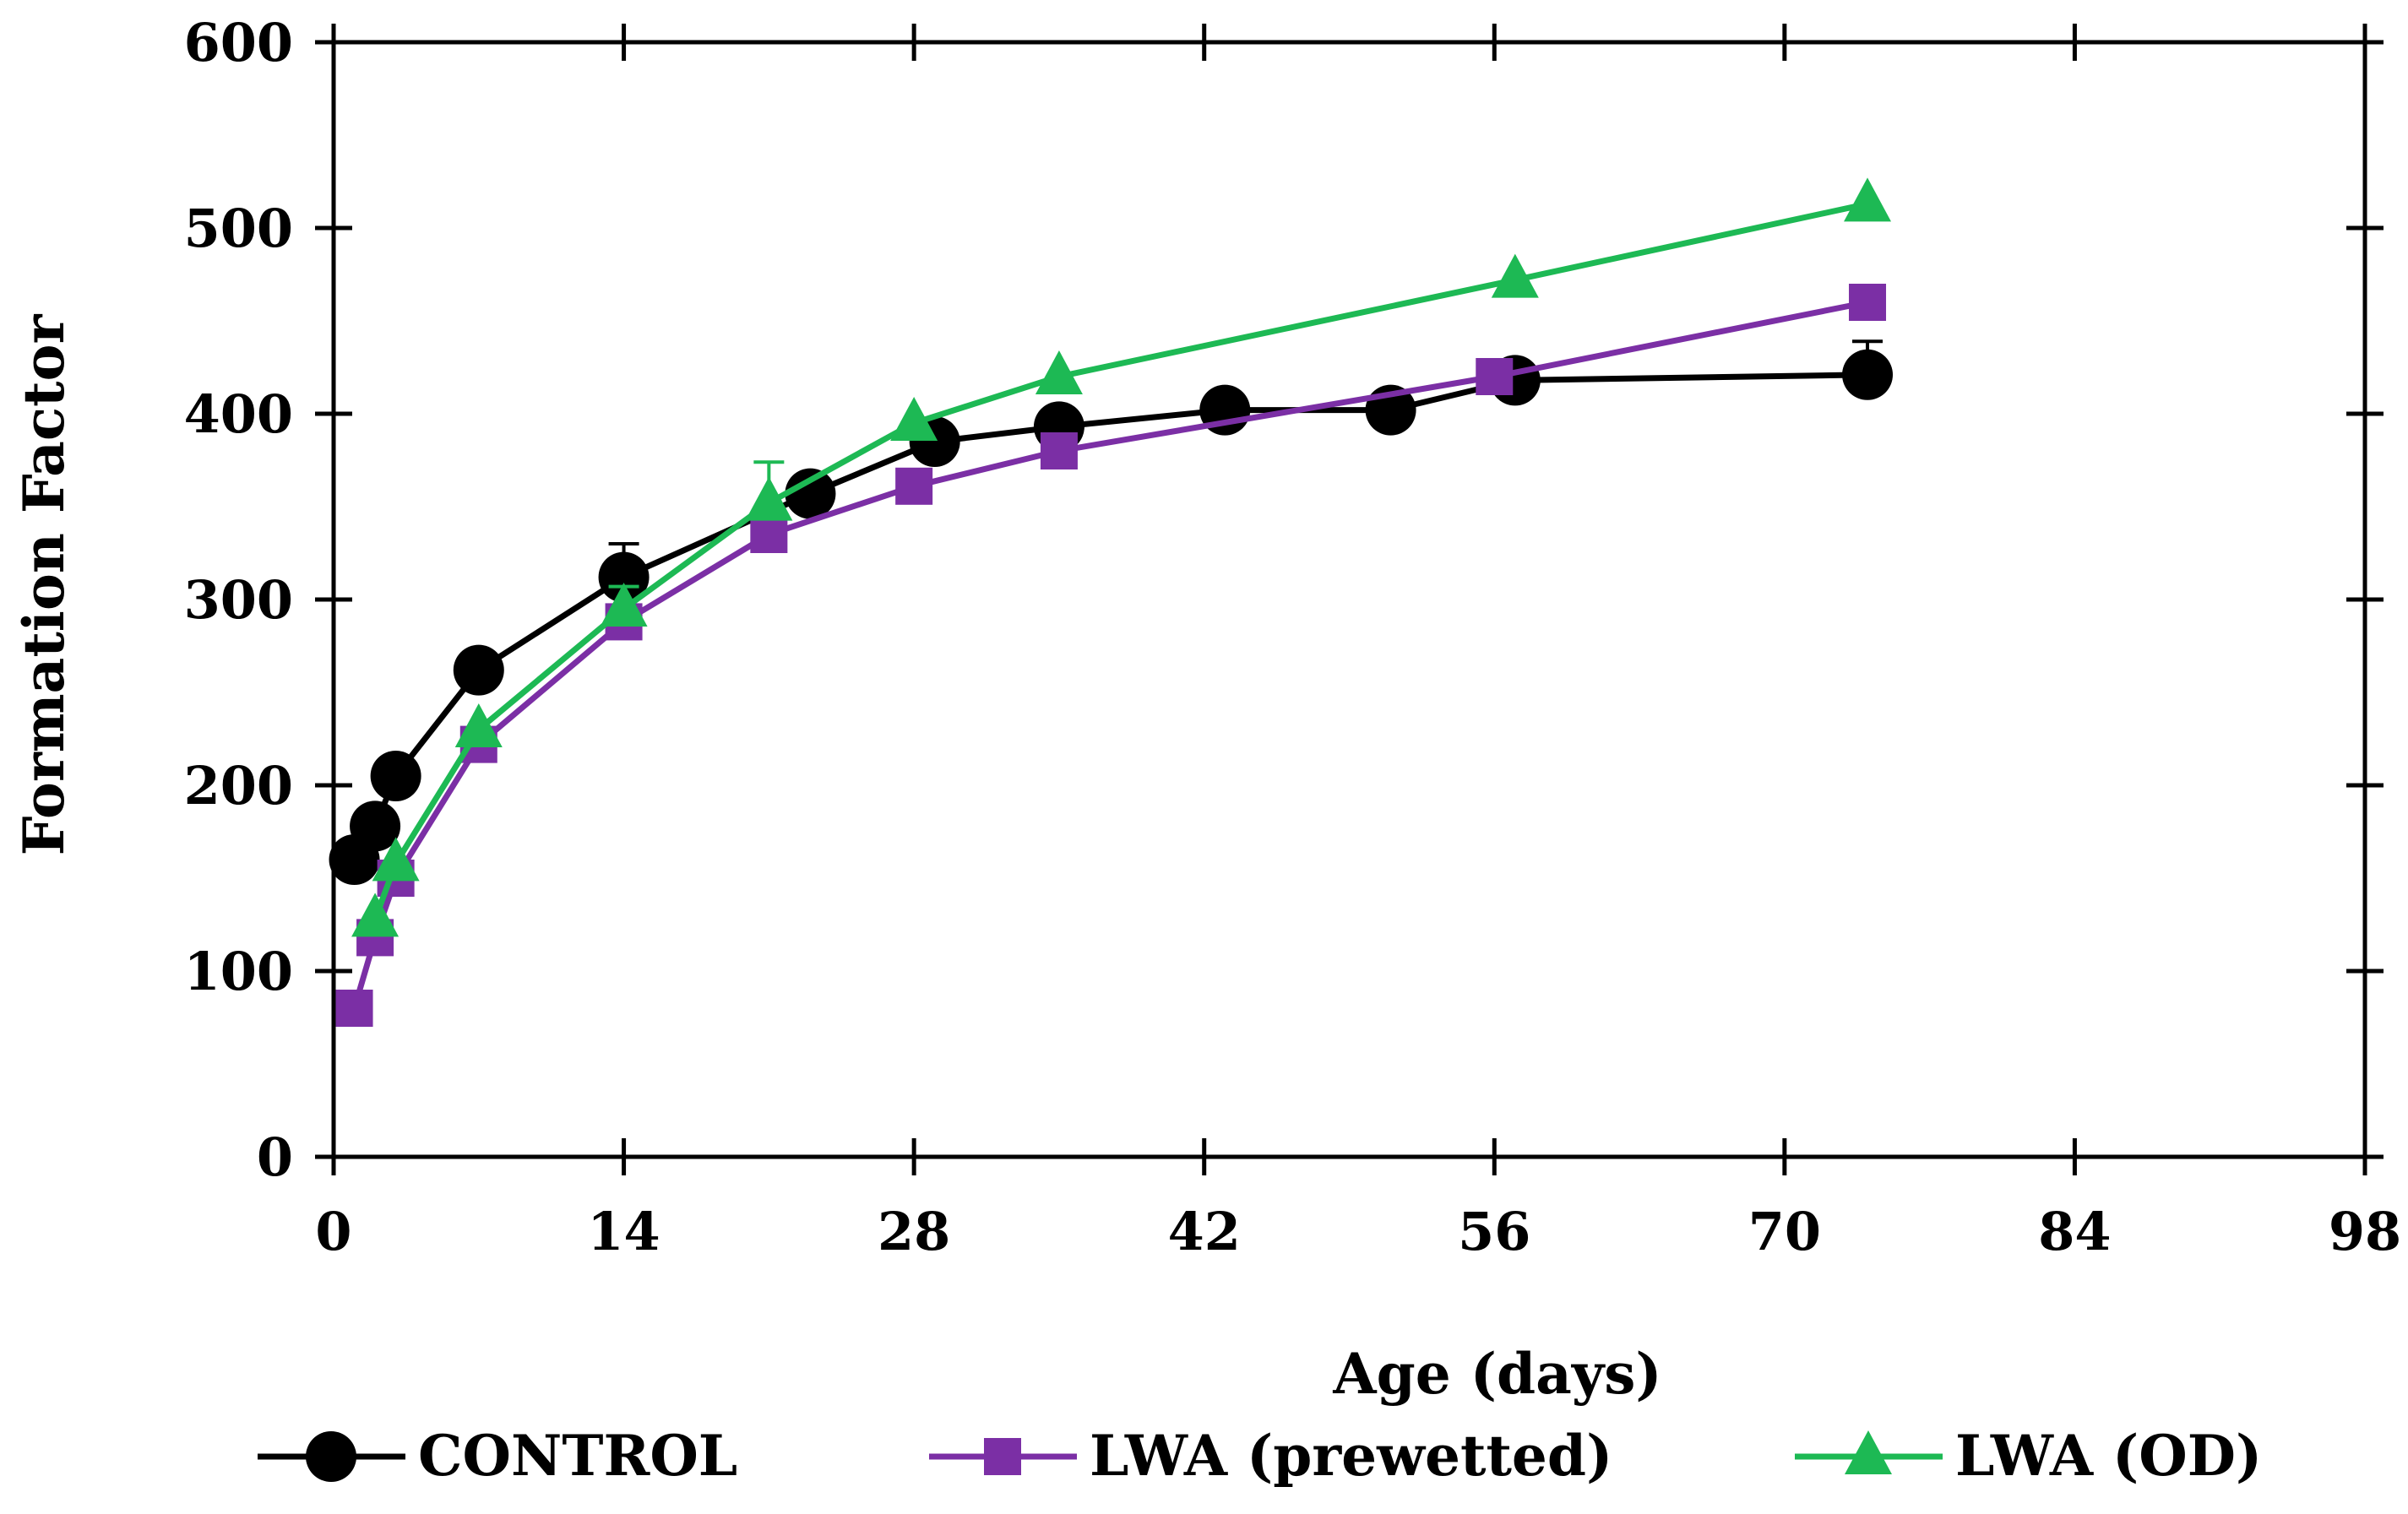 The width and height of the screenshot is (2408, 1514). What do you see at coordinates (333, 1231) in the screenshot?
I see `x-tick-label: 0` at bounding box center [333, 1231].